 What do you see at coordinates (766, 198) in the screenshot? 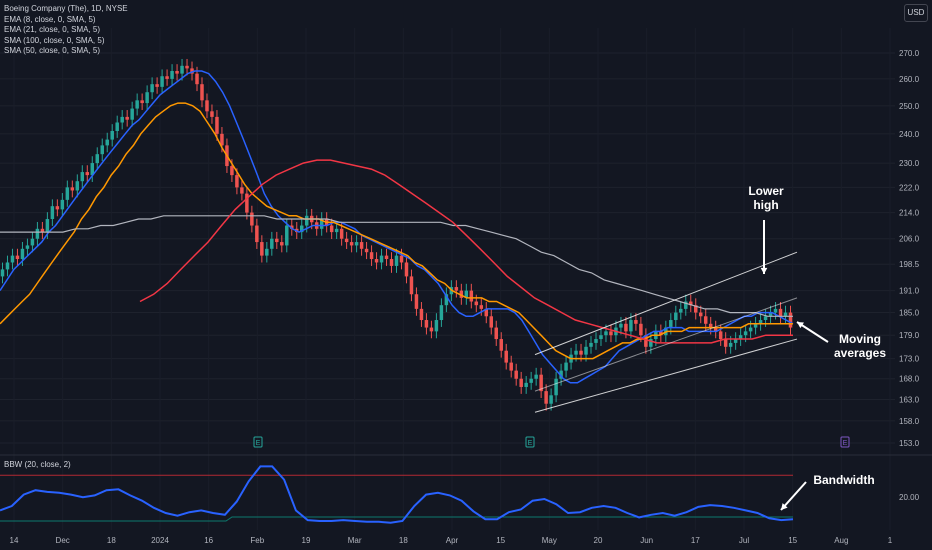
I see `lower-high-annotation: Lower high` at bounding box center [766, 198].